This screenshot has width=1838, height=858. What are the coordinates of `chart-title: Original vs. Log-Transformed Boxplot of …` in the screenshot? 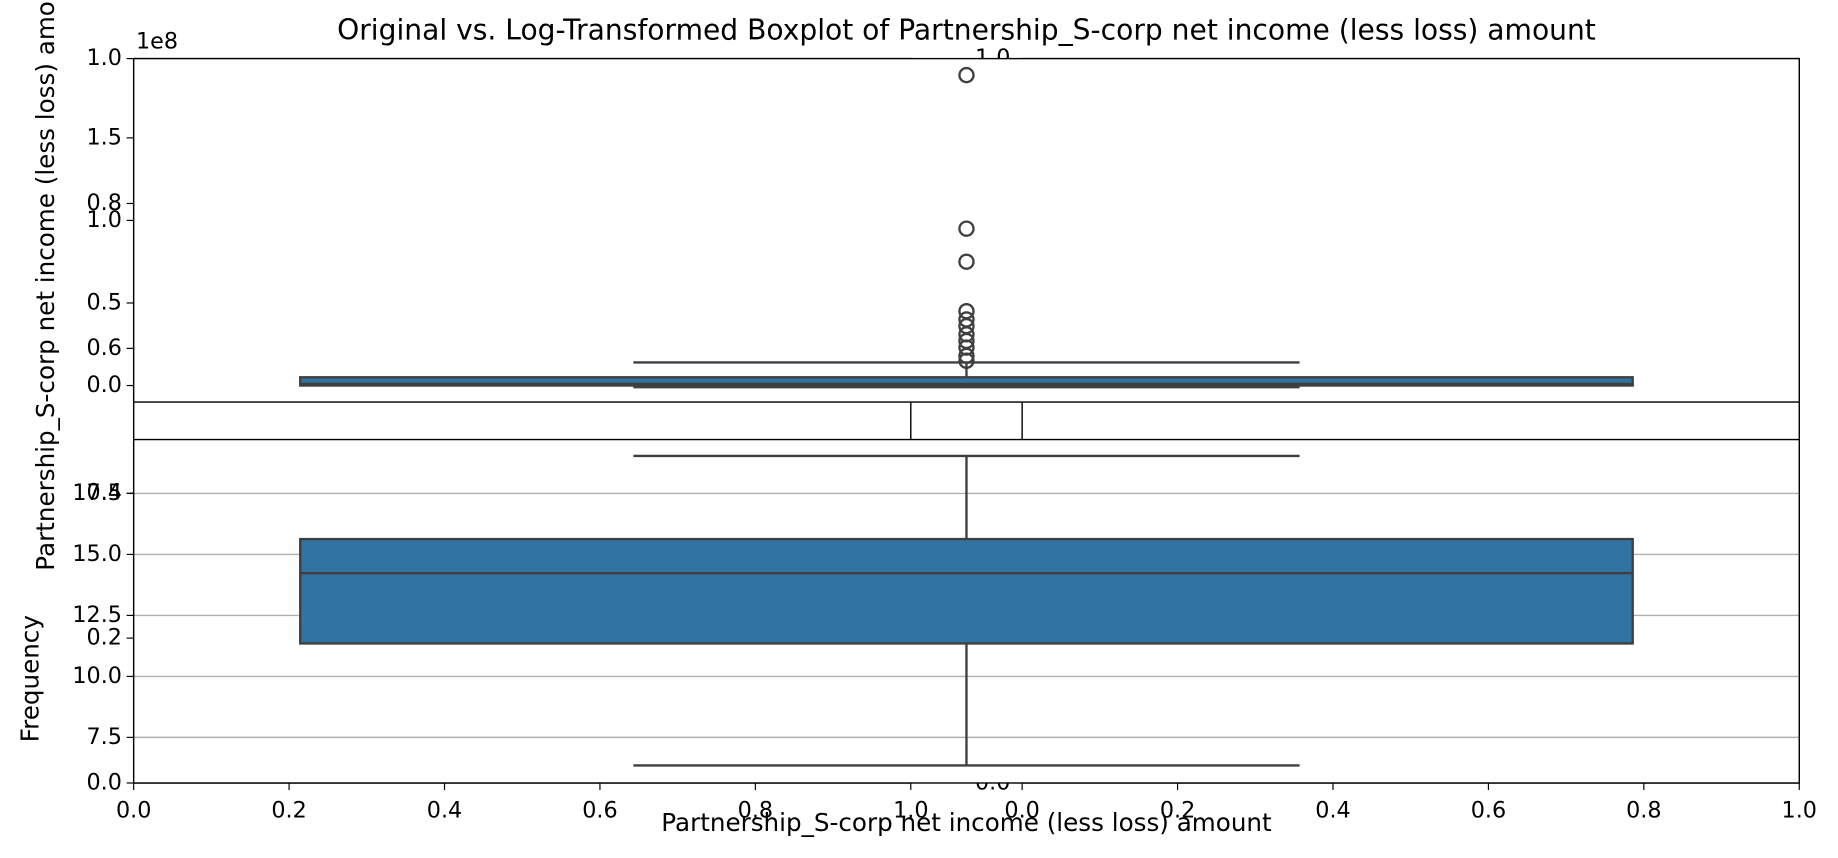 It's located at (966, 30).